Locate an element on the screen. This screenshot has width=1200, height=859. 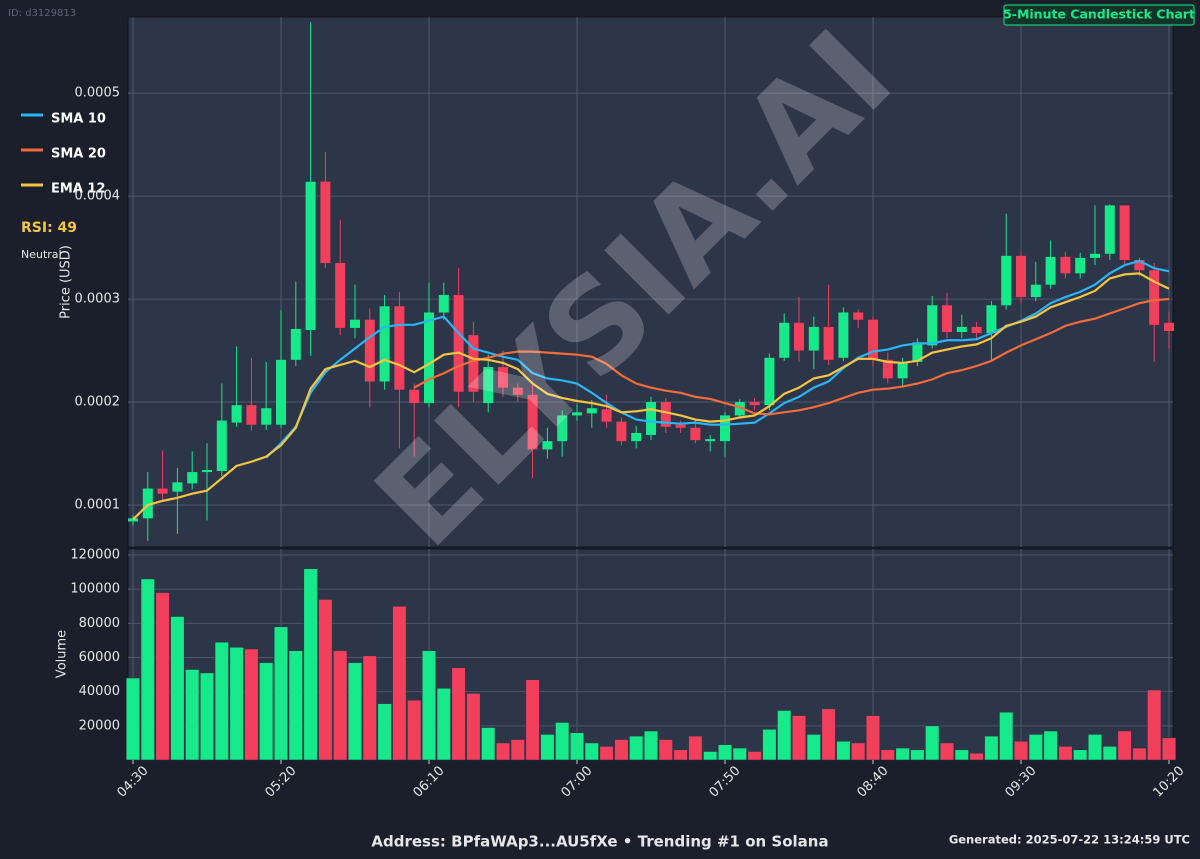
rsi-label: RSI: 49 is located at coordinates (49, 228).